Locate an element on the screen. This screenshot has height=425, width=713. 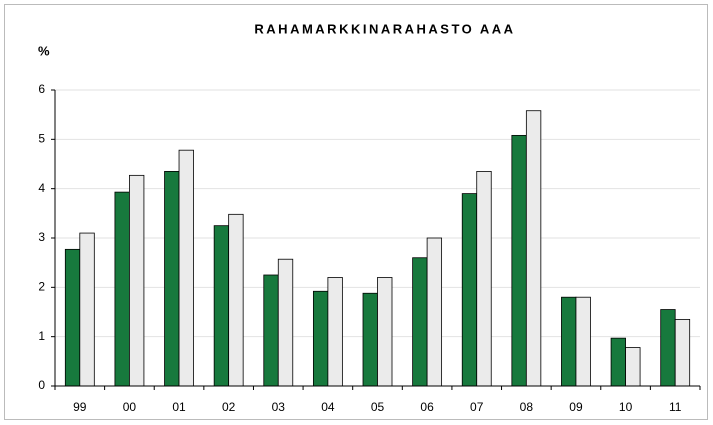
x-tick-label: 05 is located at coordinates (378, 407).